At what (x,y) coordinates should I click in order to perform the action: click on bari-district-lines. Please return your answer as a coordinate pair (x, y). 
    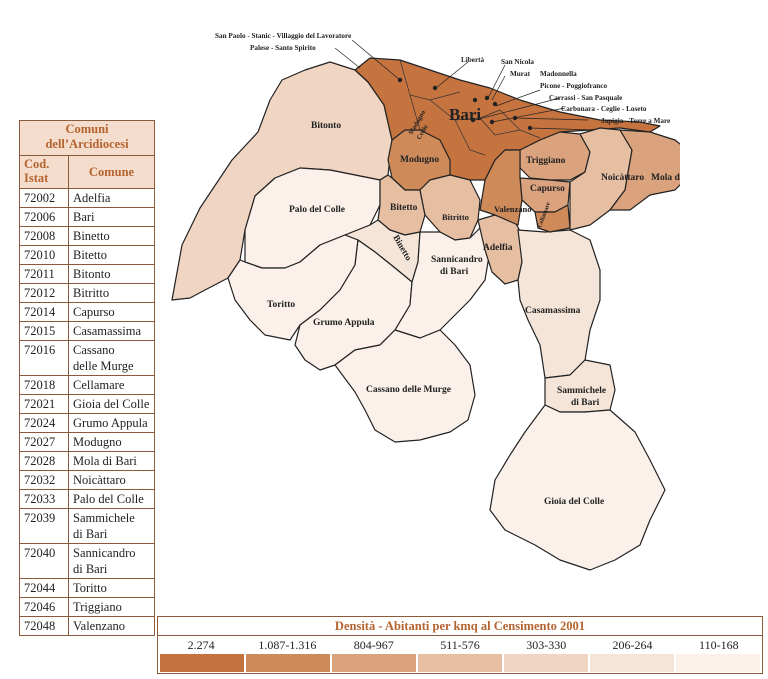
    Looking at the image, I should click on (470, 107).